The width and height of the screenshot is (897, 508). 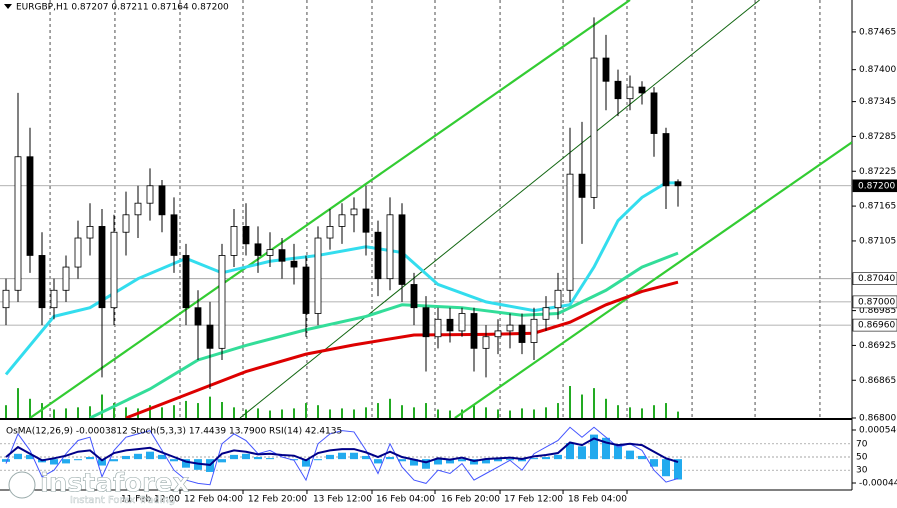 I want to click on price-label: 0.87200, so click(x=876, y=186).